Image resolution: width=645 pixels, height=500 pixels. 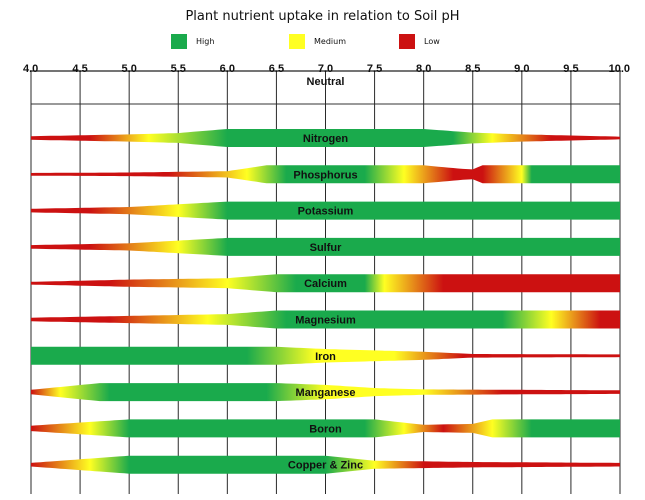 I want to click on legend-label-high: High, so click(x=205, y=41).